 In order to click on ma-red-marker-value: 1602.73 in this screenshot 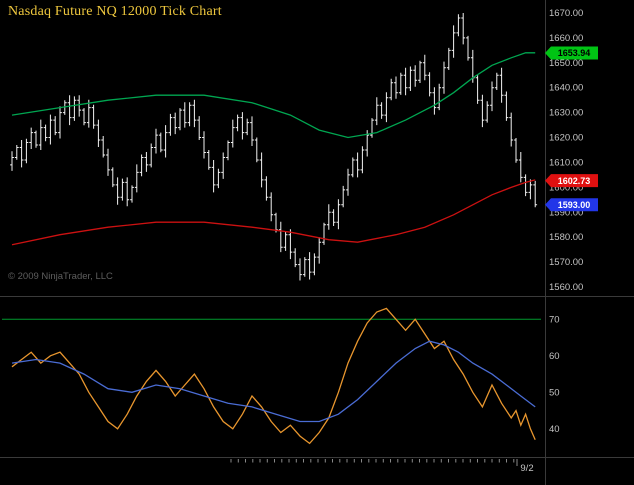, I will do `click(574, 181)`.